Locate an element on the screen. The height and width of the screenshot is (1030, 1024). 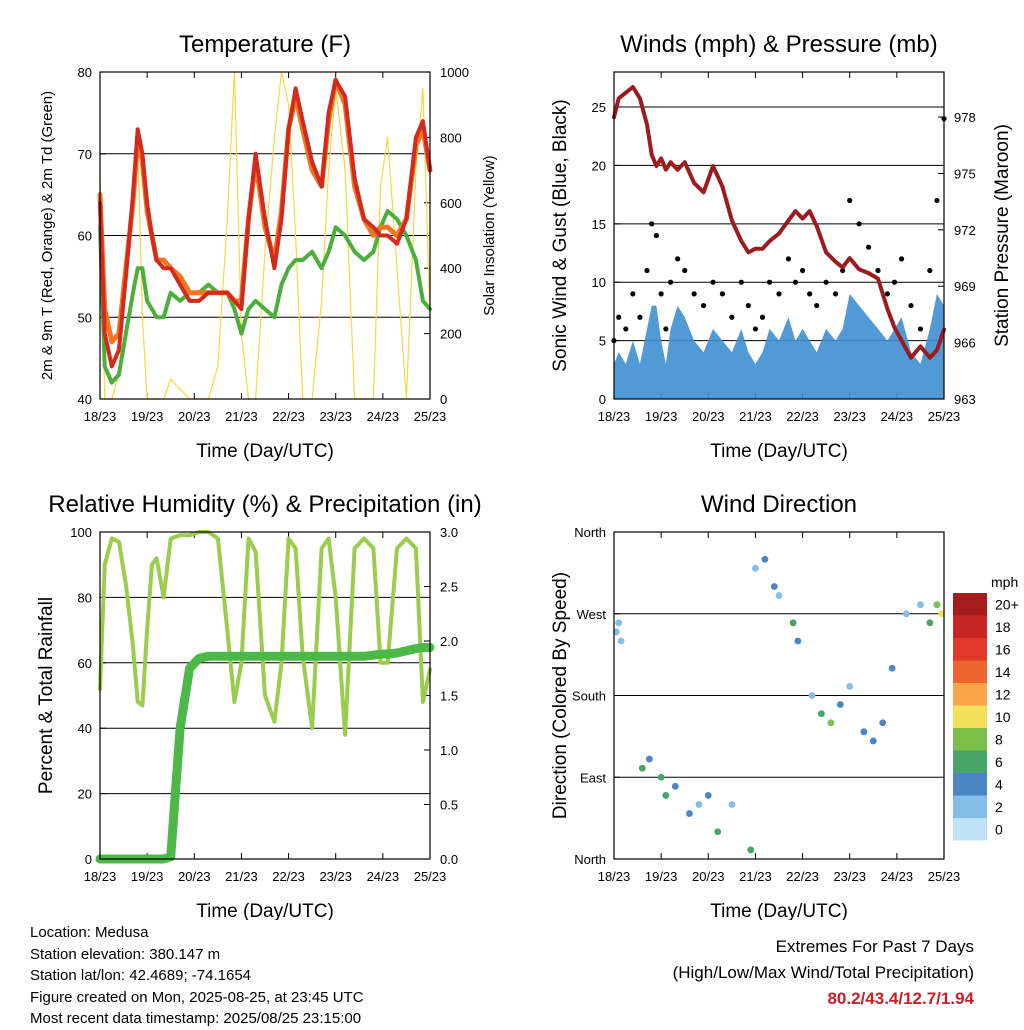
legend-label: 10 is located at coordinates (1003, 717).